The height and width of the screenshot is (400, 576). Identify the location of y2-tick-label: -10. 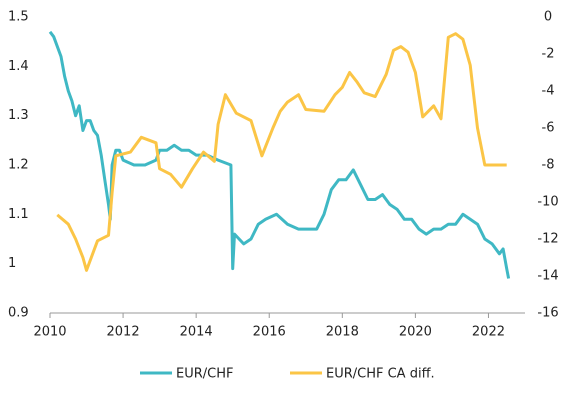
(547, 202).